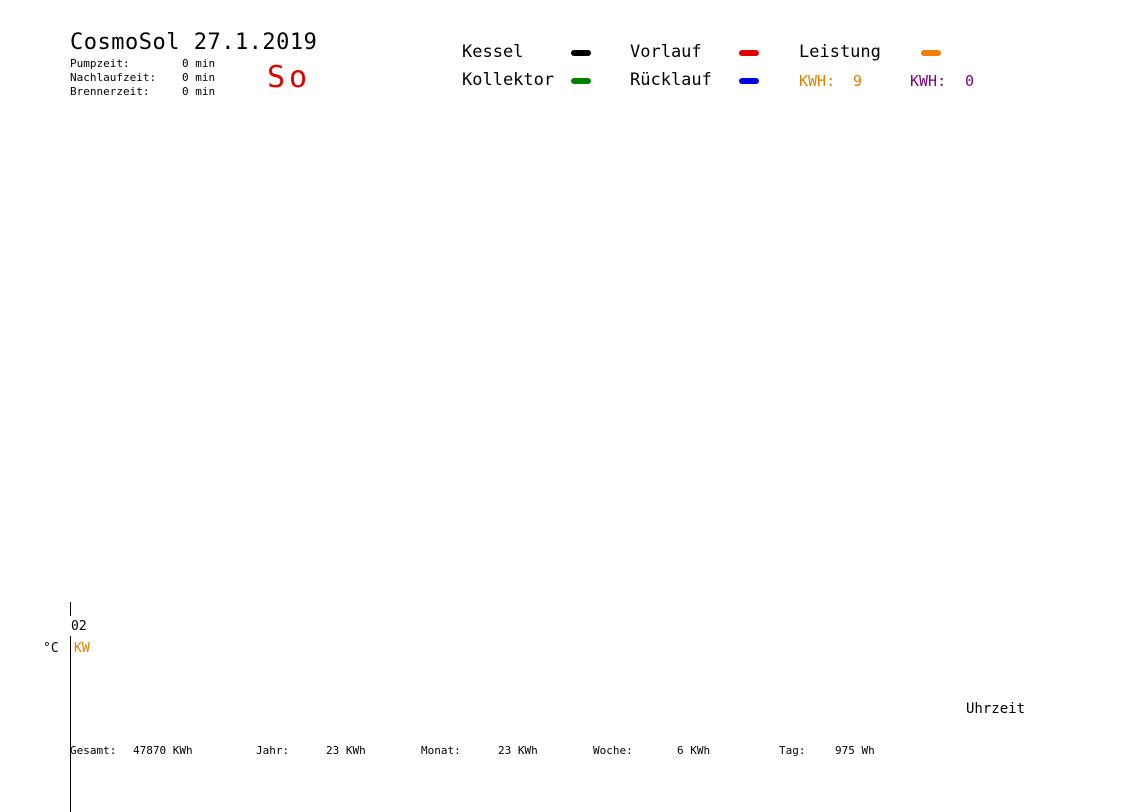 This screenshot has height=812, width=1148. What do you see at coordinates (70, 609) in the screenshot?
I see `y-axis-top-segment` at bounding box center [70, 609].